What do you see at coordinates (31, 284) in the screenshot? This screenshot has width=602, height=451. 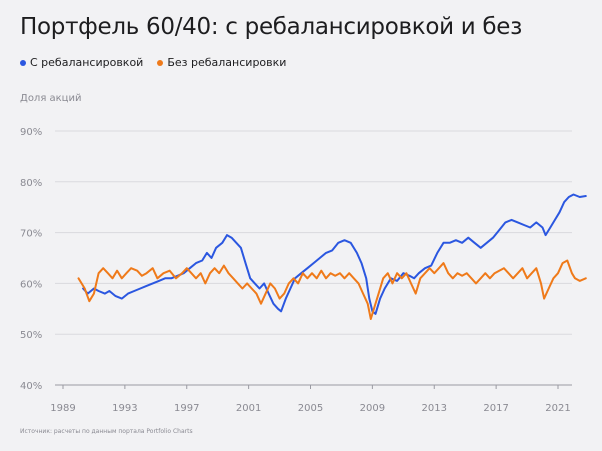 I see `y-tick-label: 60%` at bounding box center [31, 284].